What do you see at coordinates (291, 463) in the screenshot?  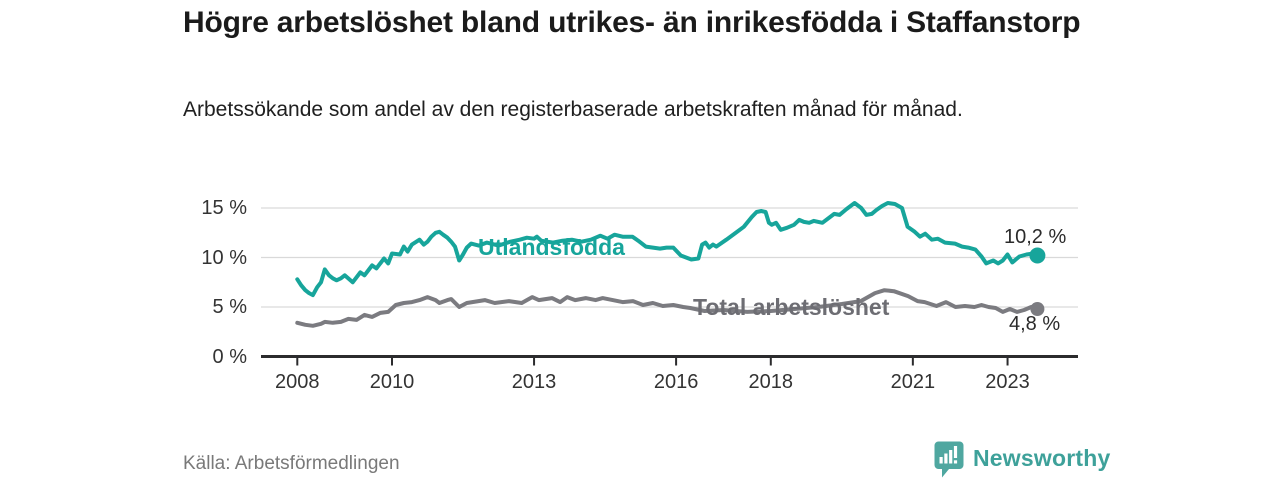 I see `source-note: Källa: Arbetsförmedlingen` at bounding box center [291, 463].